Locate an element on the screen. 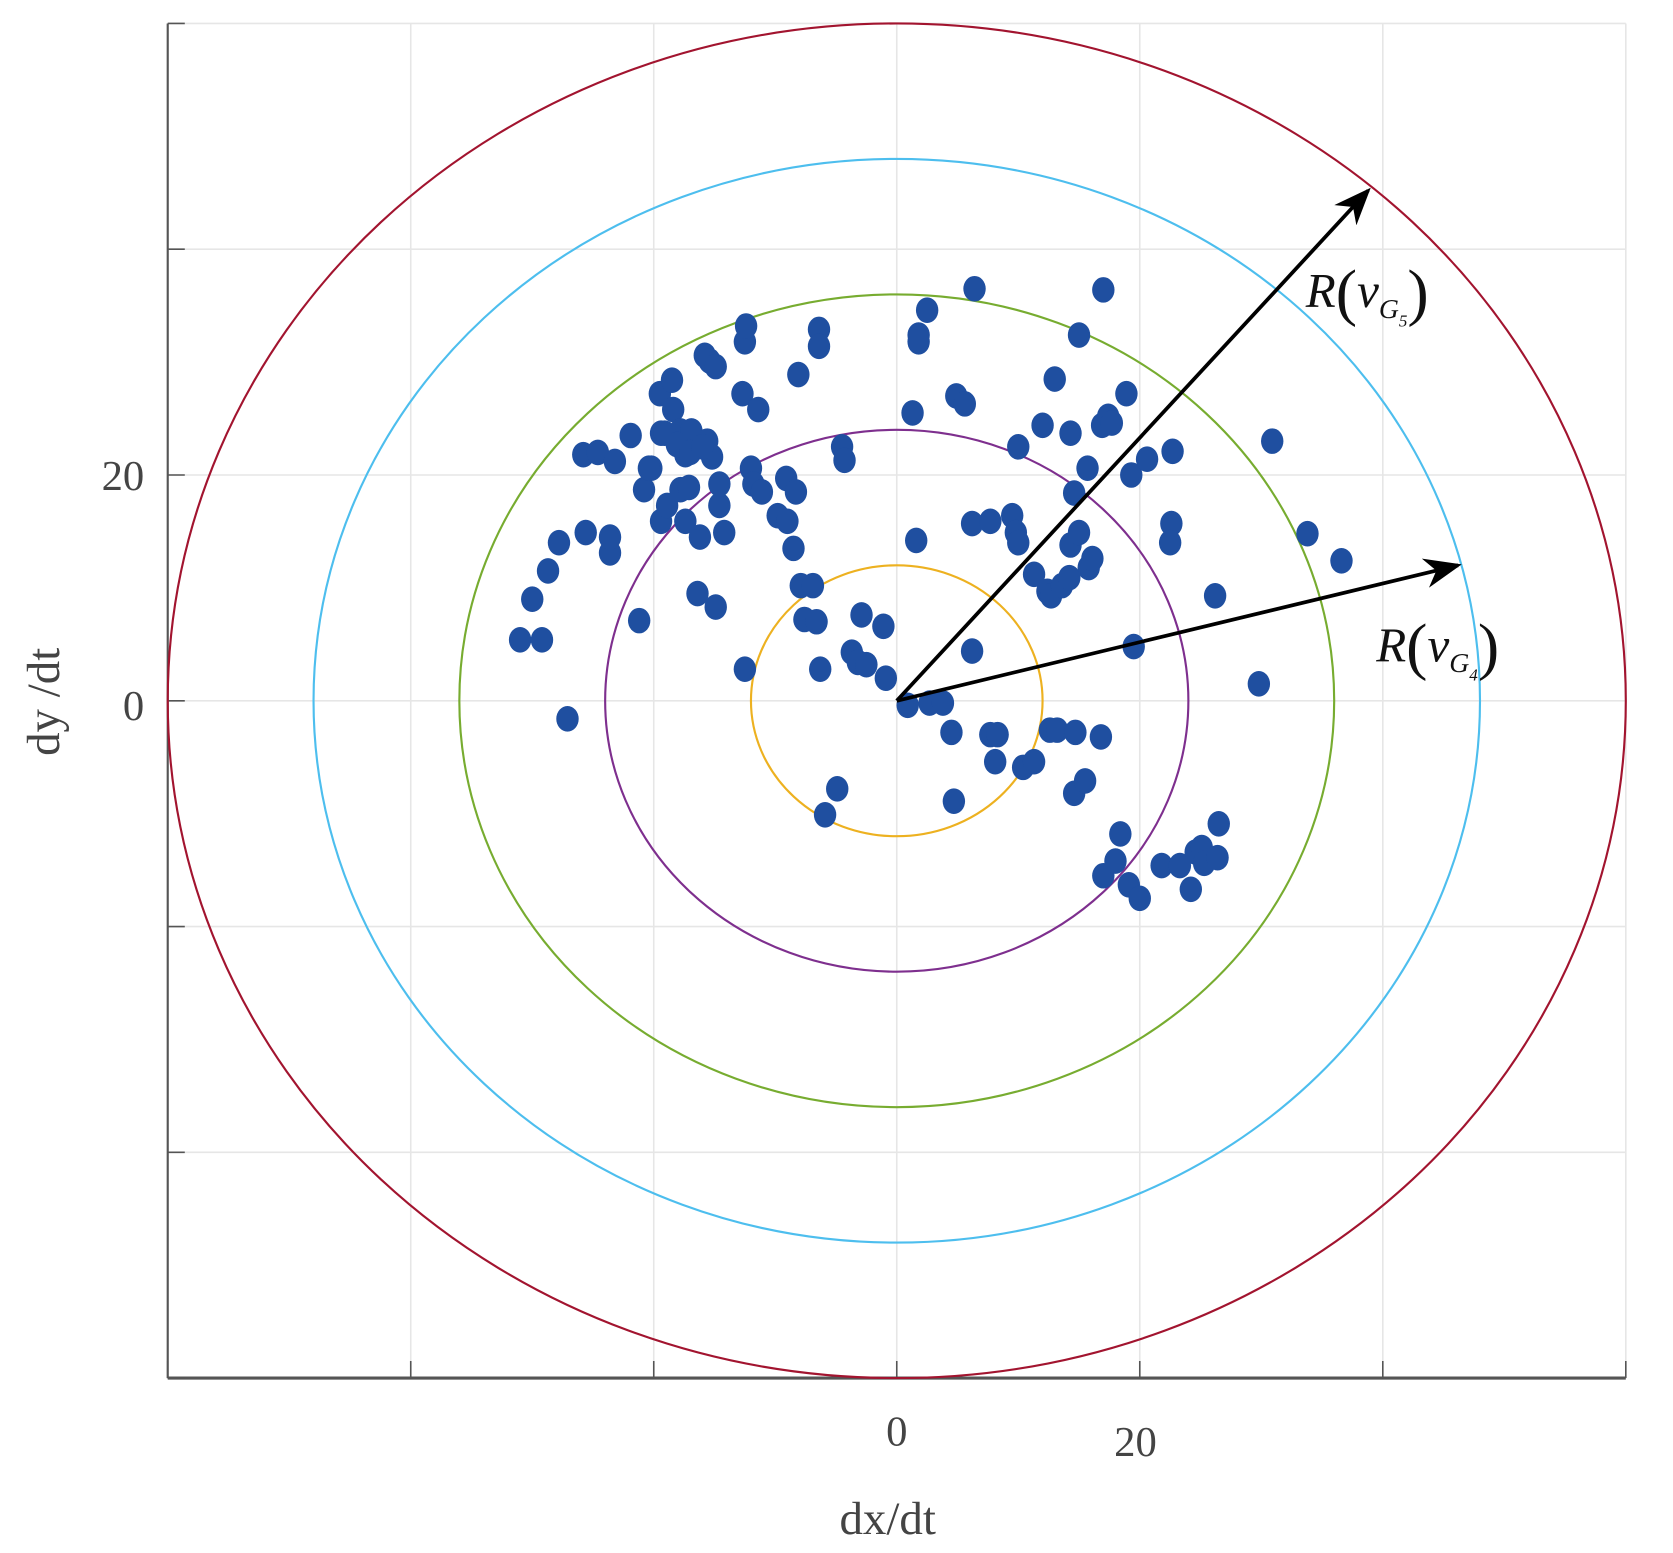  svg-text: R(vG5) is located at coordinates (1367, 294).